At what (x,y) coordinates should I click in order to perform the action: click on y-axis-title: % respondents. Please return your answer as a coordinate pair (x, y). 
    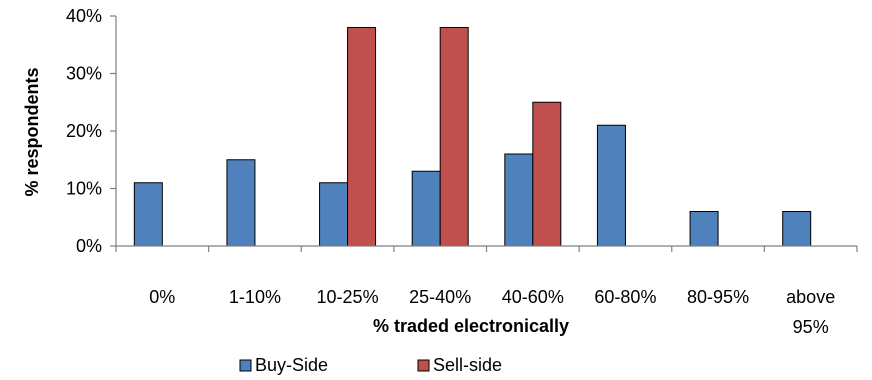
    Looking at the image, I should click on (32, 131).